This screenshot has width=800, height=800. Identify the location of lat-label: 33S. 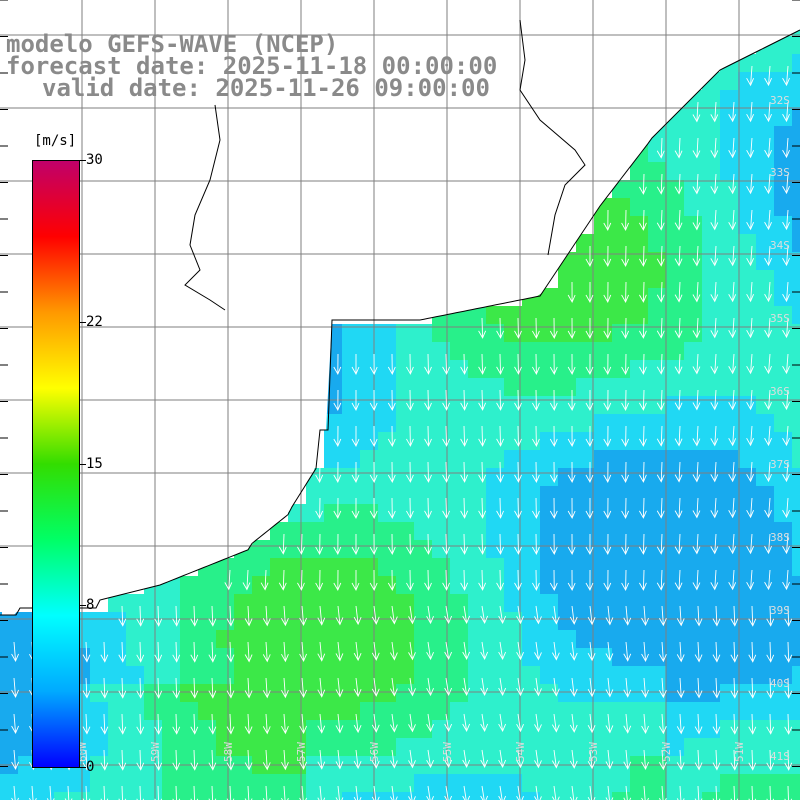
(780, 172).